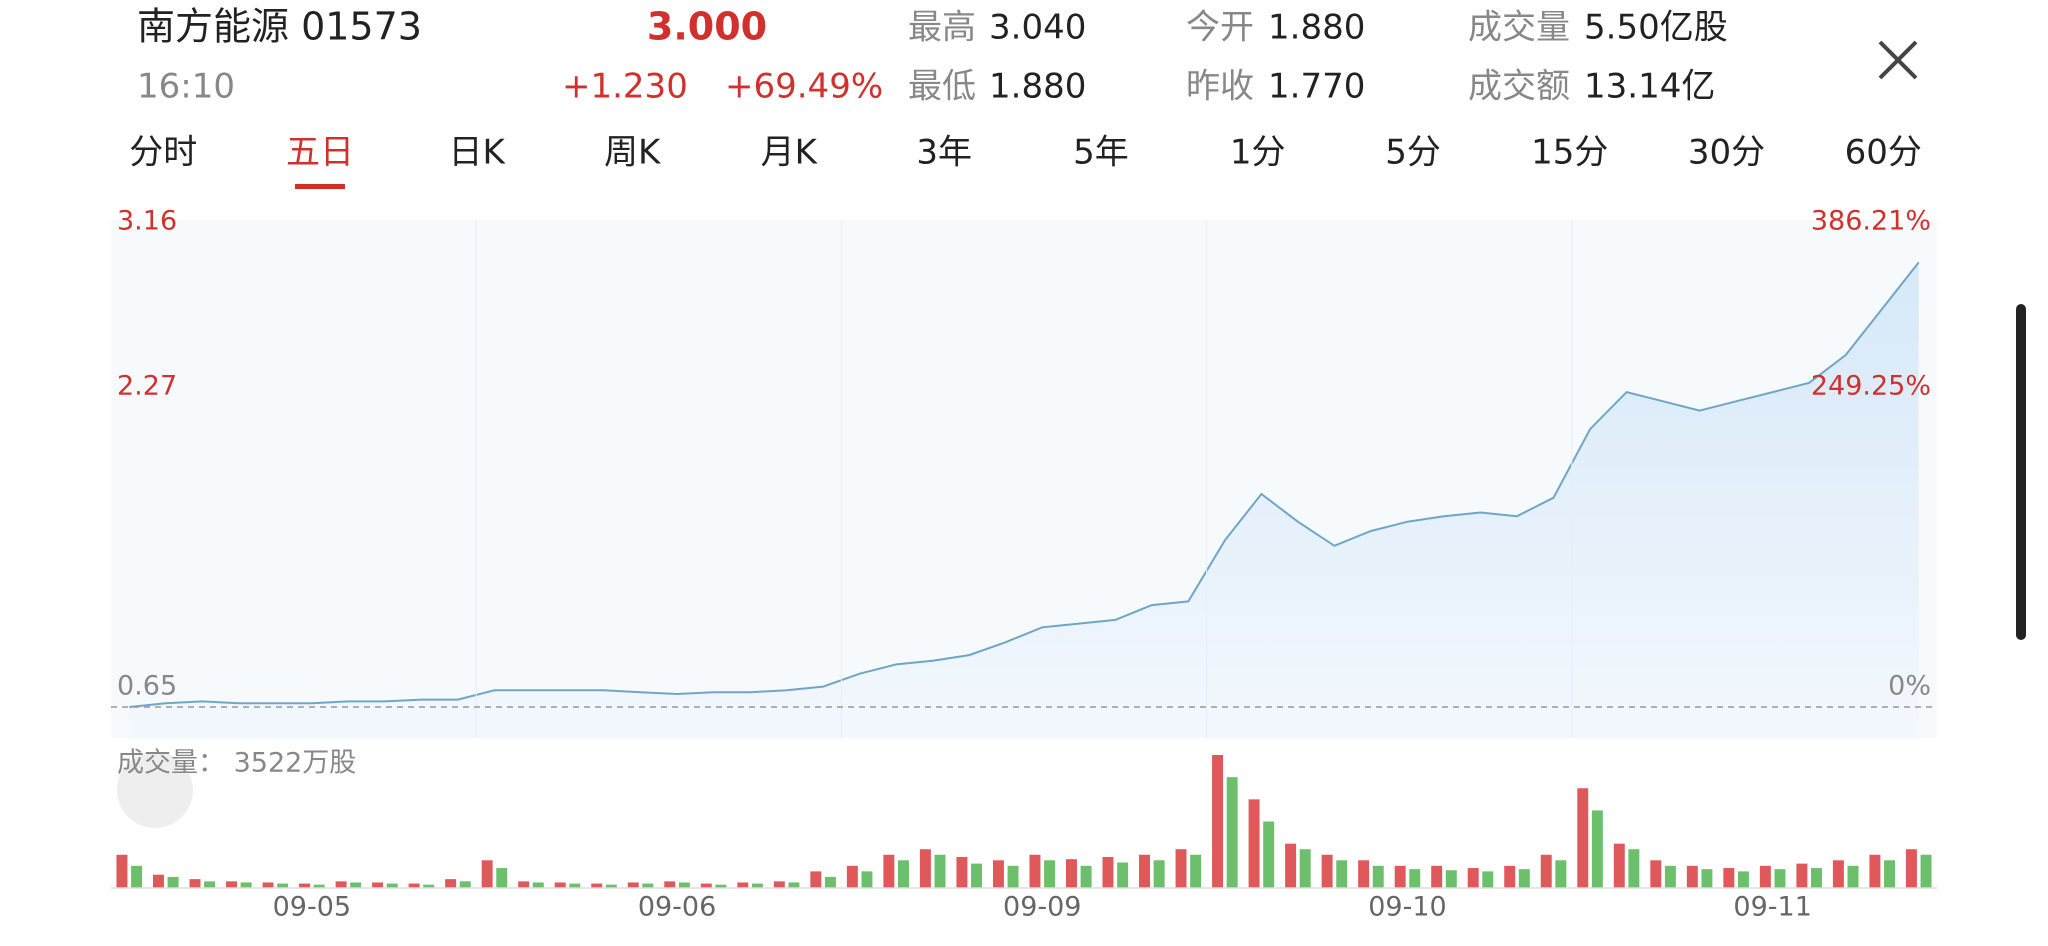 Image resolution: width=2048 pixels, height=946 pixels. Describe the element at coordinates (478, 153) in the screenshot. I see `tab: 日K` at that location.